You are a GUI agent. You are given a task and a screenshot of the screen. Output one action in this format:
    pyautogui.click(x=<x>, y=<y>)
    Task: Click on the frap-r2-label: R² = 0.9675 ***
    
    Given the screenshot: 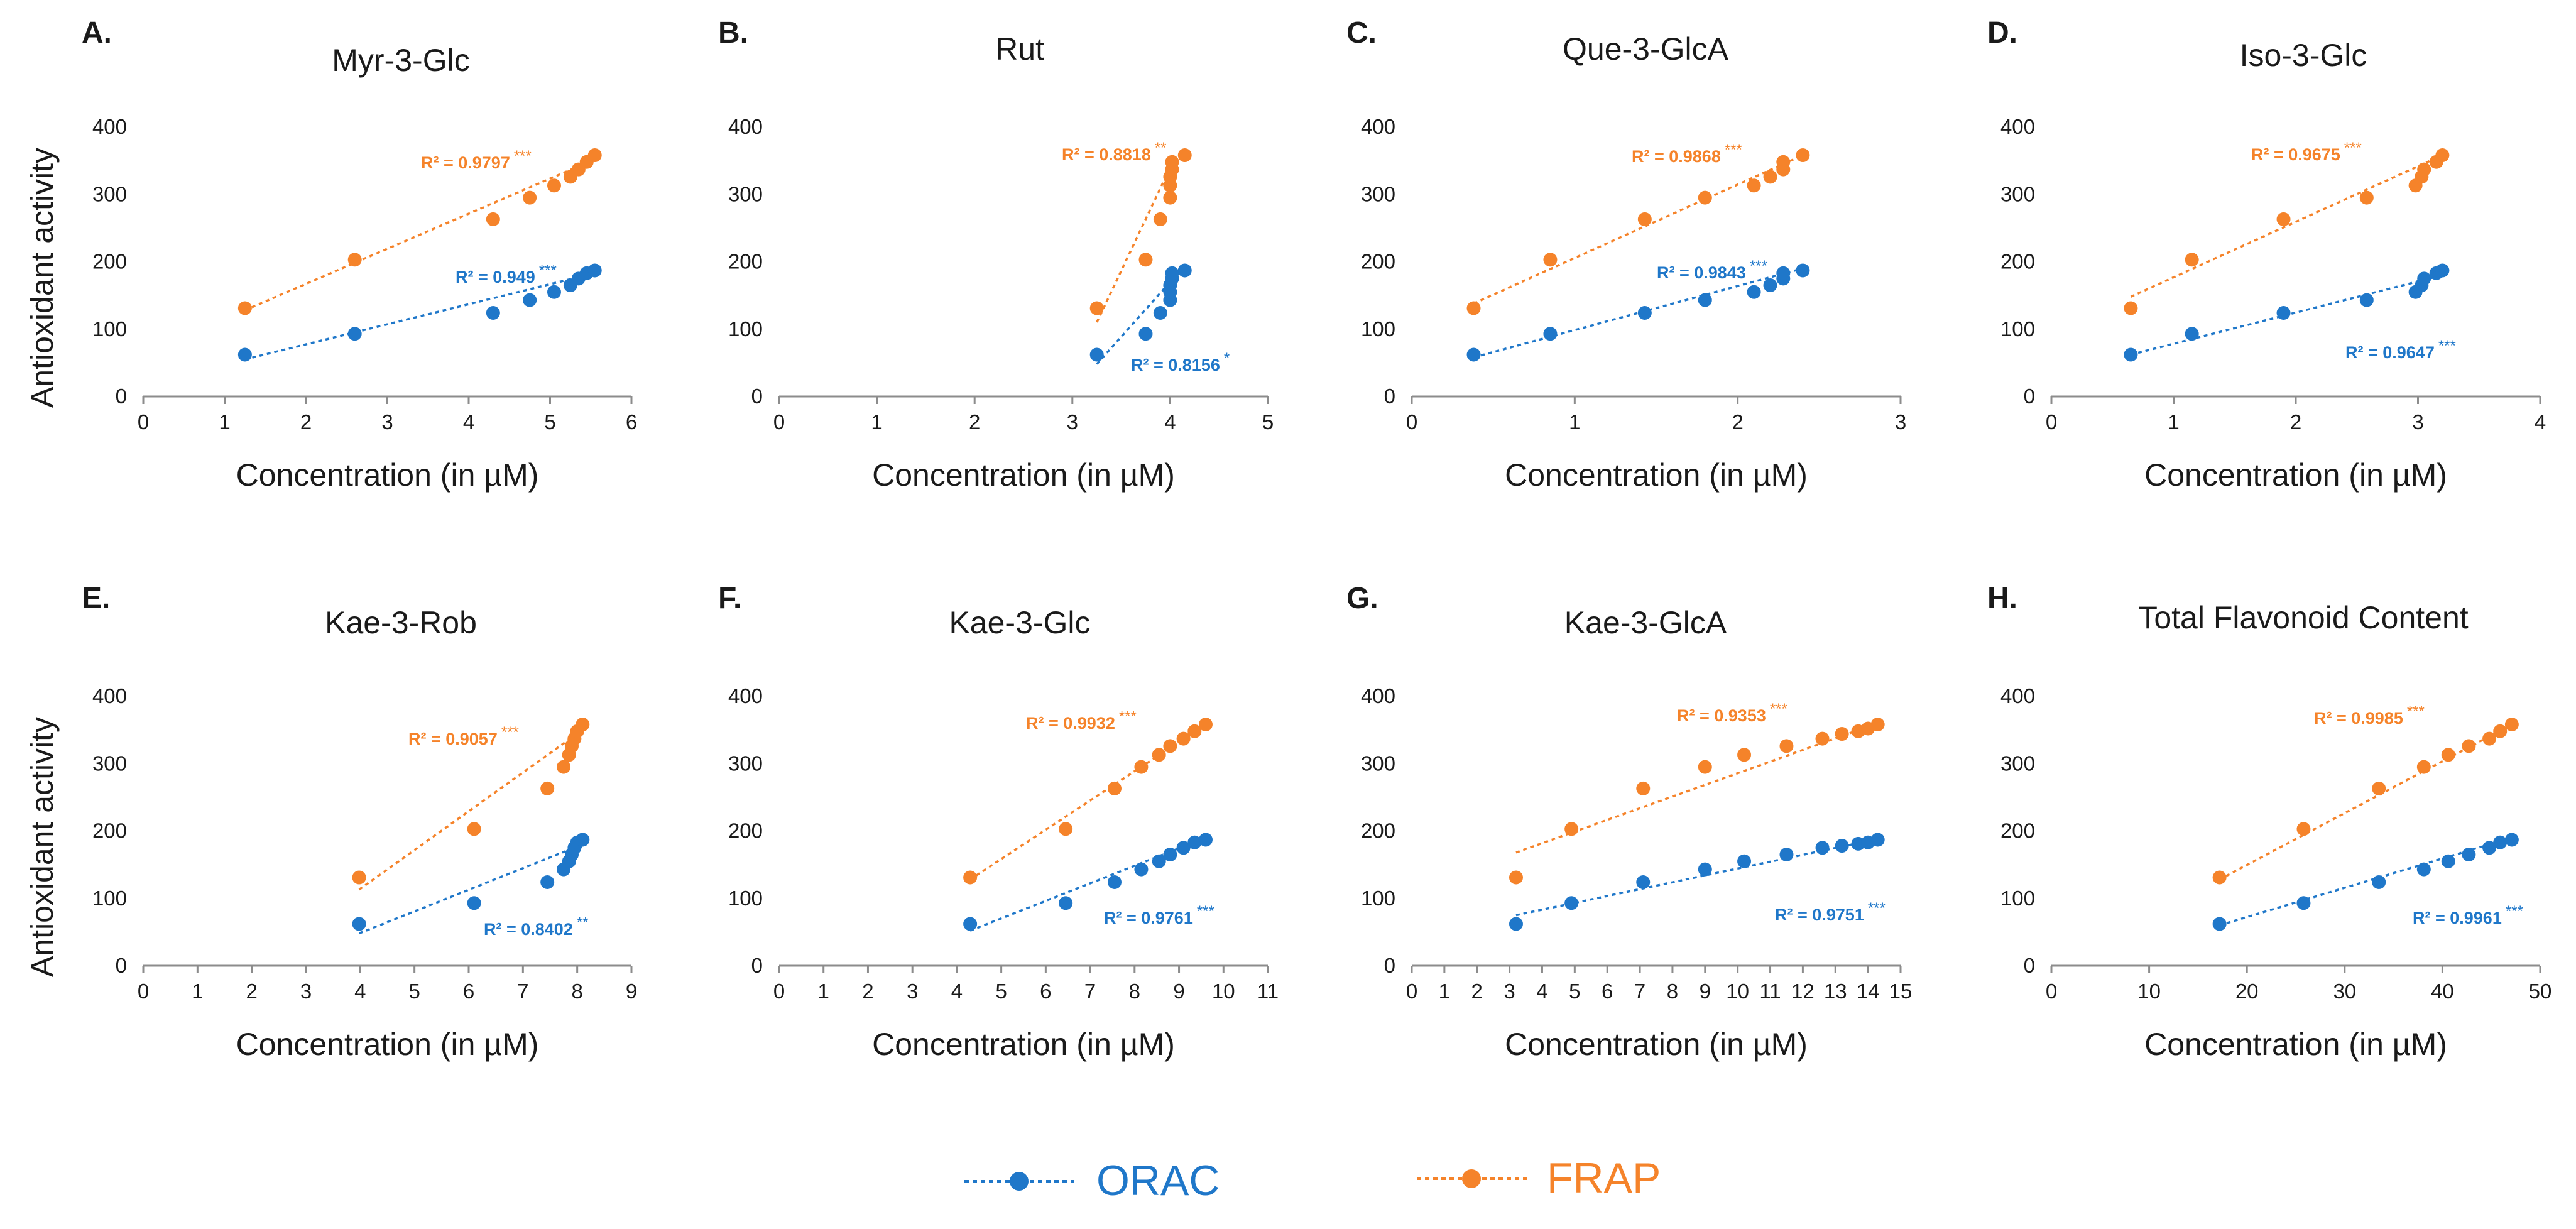 What is the action you would take?
    pyautogui.click(x=2306, y=151)
    